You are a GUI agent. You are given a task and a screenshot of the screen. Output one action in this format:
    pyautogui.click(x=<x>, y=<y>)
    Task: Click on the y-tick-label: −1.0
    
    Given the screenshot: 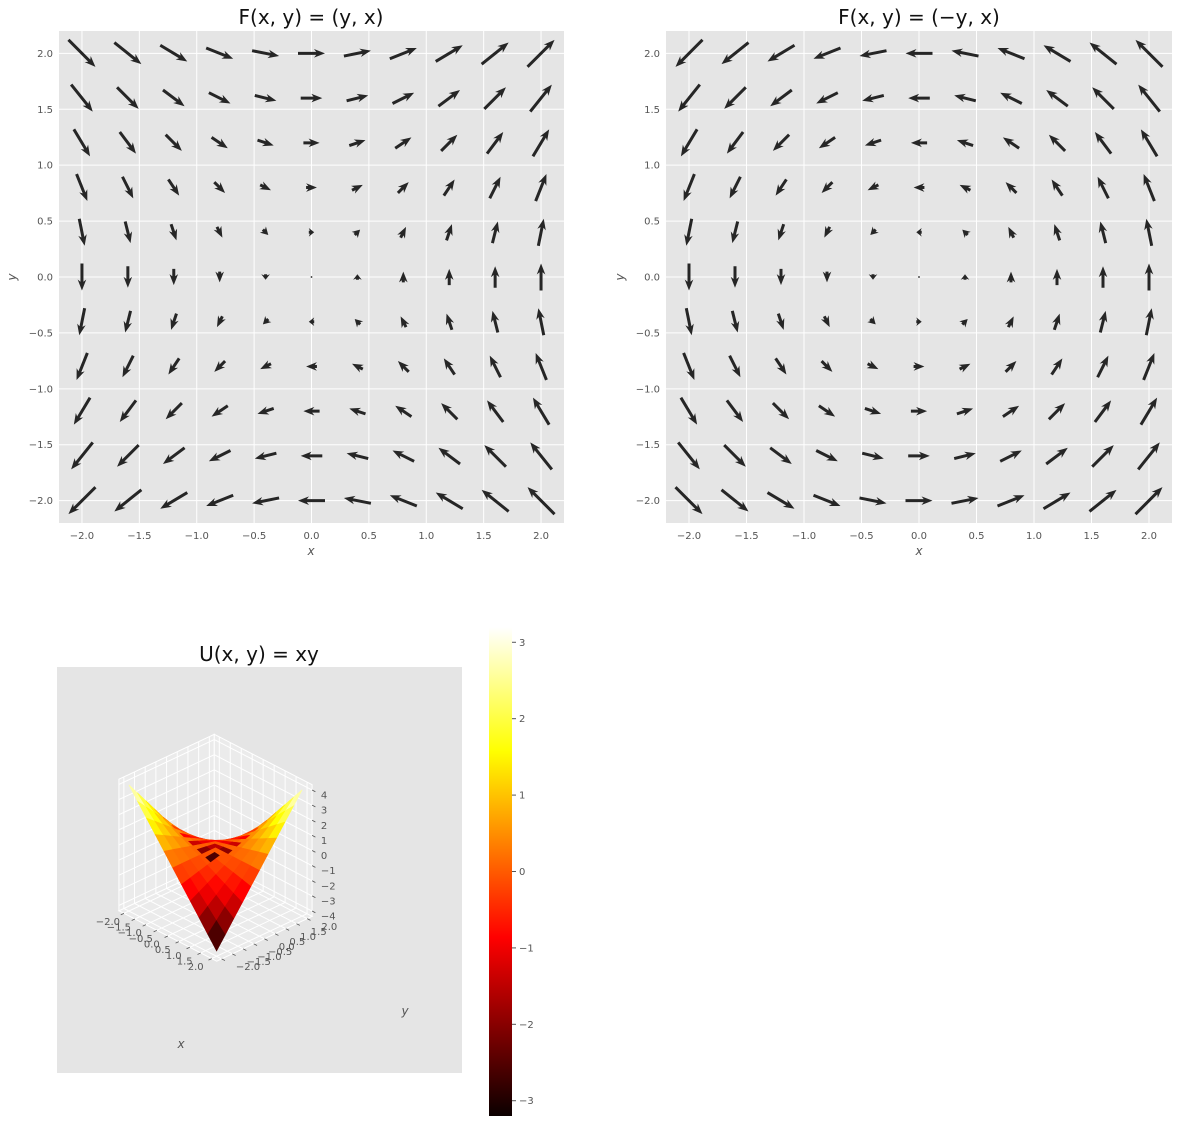 What is the action you would take?
    pyautogui.click(x=648, y=389)
    